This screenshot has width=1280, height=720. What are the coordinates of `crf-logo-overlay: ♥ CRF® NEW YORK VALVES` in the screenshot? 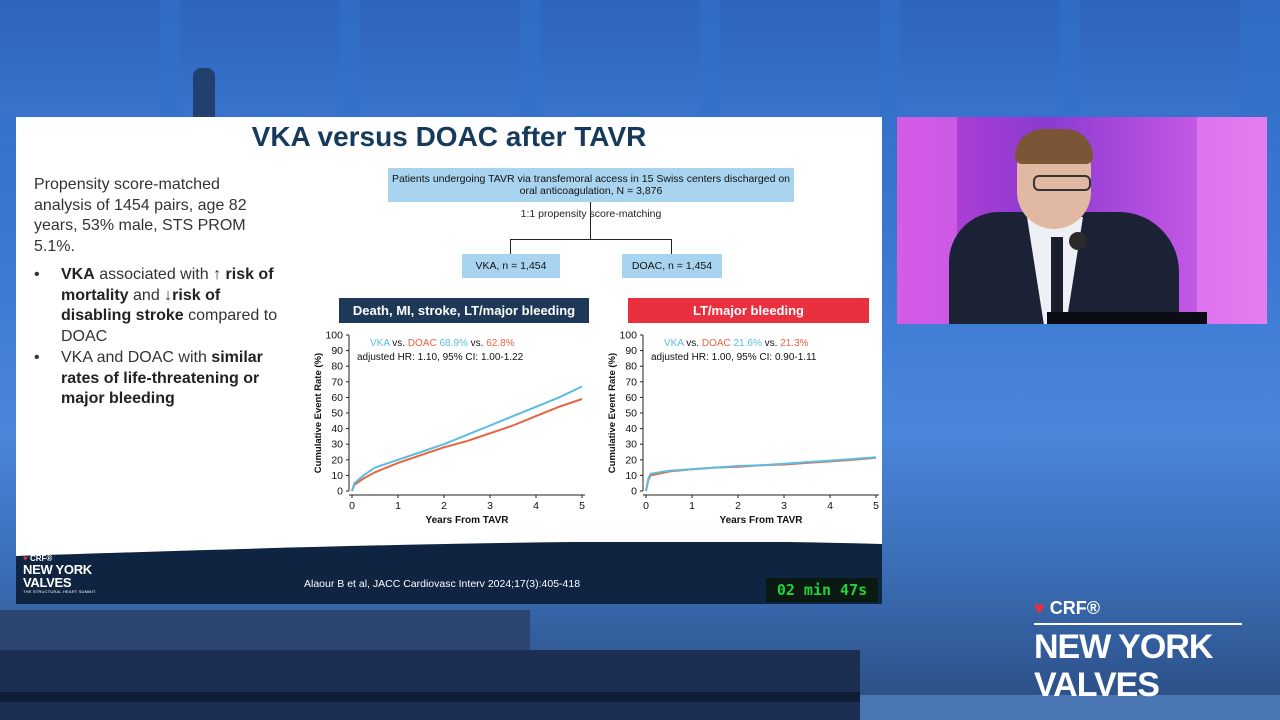 It's located at (1138, 651).